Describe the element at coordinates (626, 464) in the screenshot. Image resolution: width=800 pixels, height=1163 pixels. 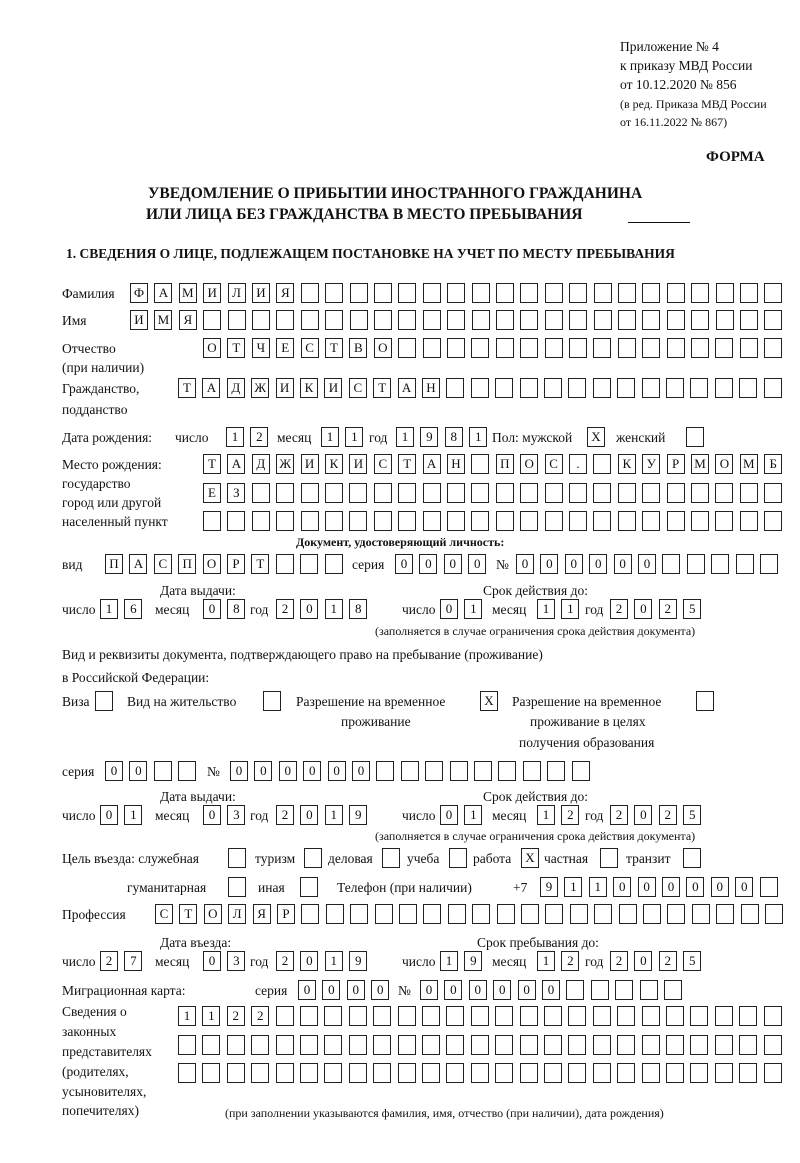
I see `char-cell: К` at that location.